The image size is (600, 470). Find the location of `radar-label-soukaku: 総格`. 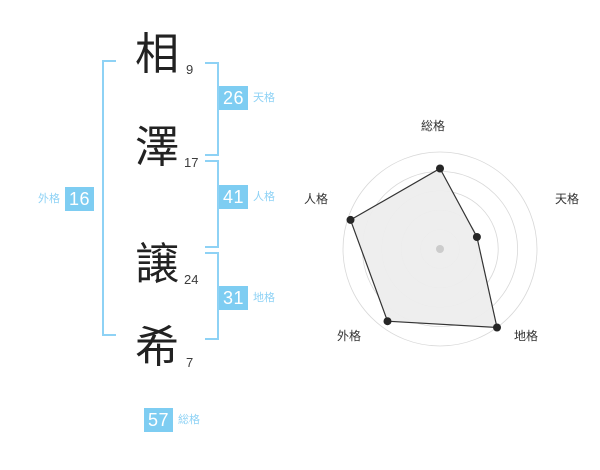

radar-label-soukaku: 総格 is located at coordinates (433, 126).